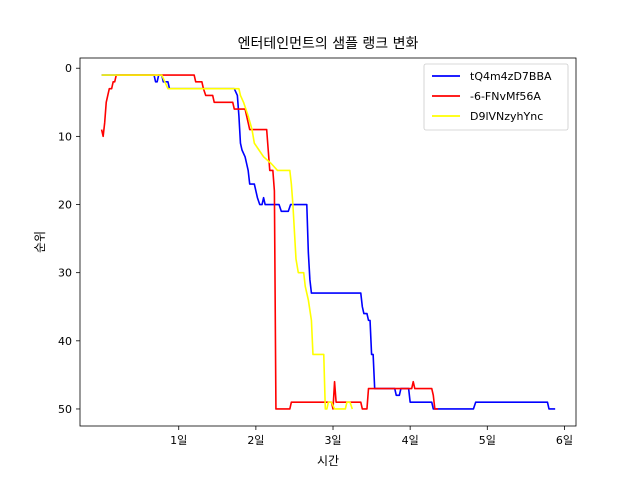  Describe the element at coordinates (371, 436) in the screenshot. I see `x-axis: 1일 2일 3일 4일 5일 6일` at that location.